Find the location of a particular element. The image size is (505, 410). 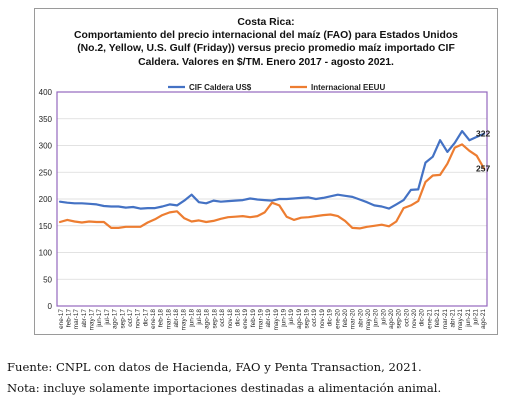

x-tick-label: nov-17 is located at coordinates (138, 319).